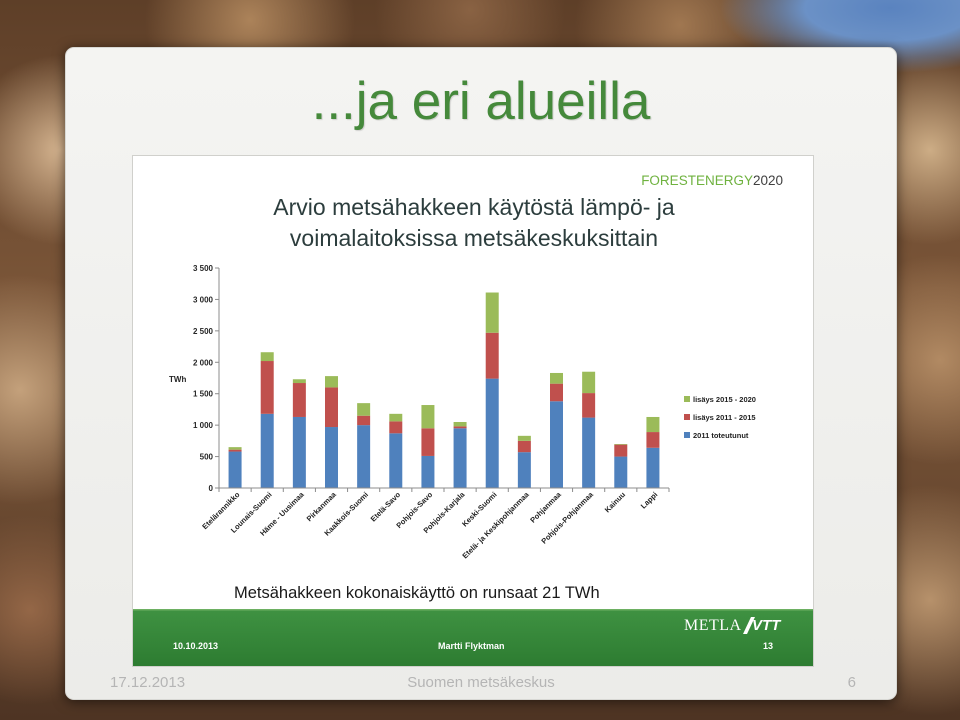  I want to click on y-tick-label: 2 000, so click(203, 362).